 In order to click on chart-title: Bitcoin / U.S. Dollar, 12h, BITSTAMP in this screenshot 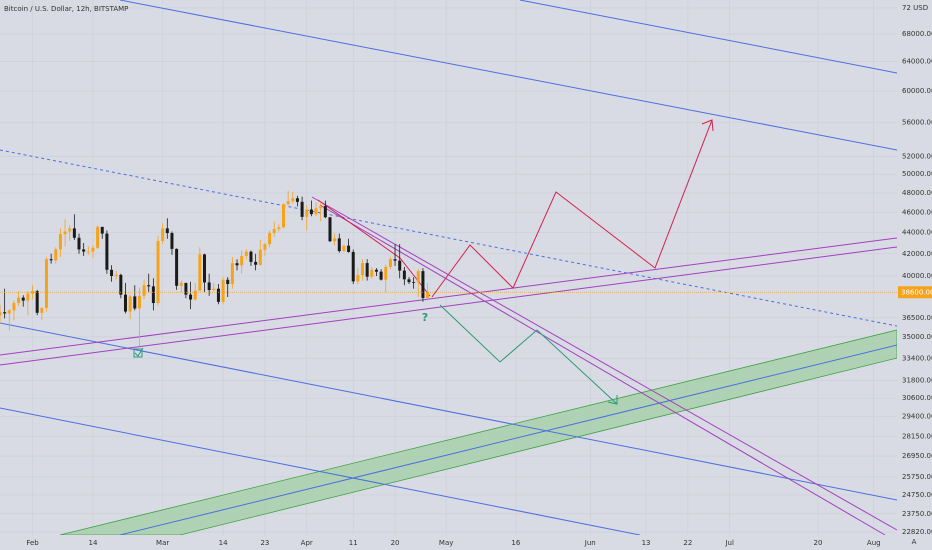, I will do `click(66, 9)`.